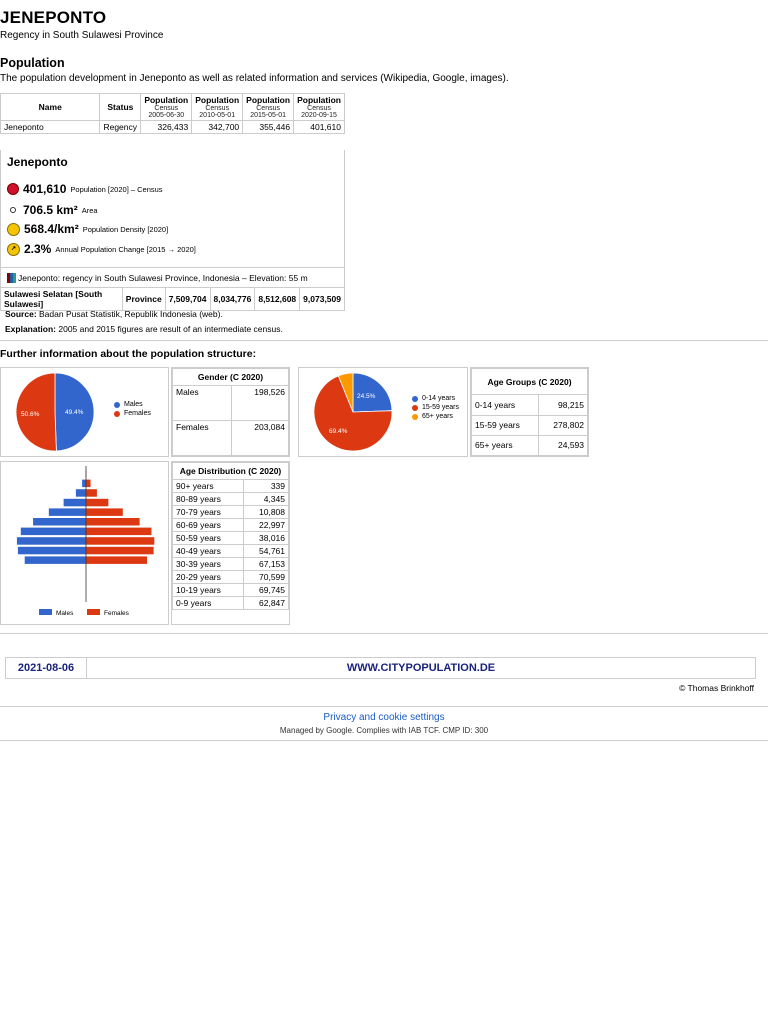  I want to click on legend-item: Females, so click(132, 413).